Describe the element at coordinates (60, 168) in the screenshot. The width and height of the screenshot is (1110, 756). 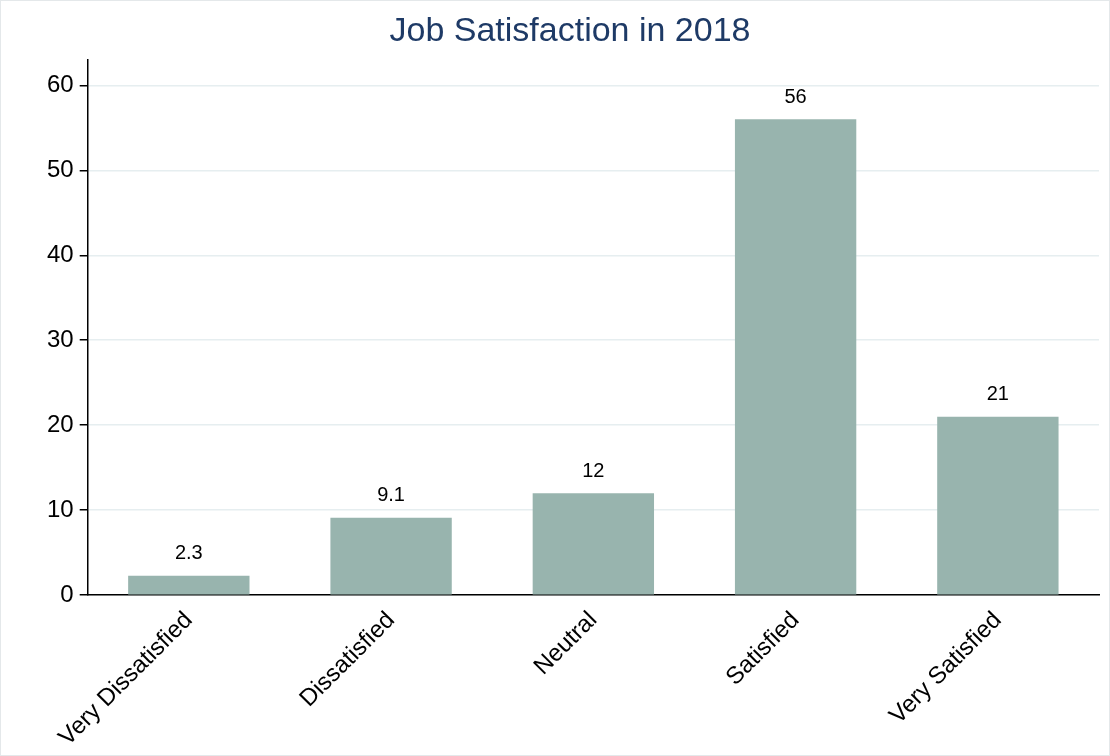
I see `y-tick-label: 50` at that location.